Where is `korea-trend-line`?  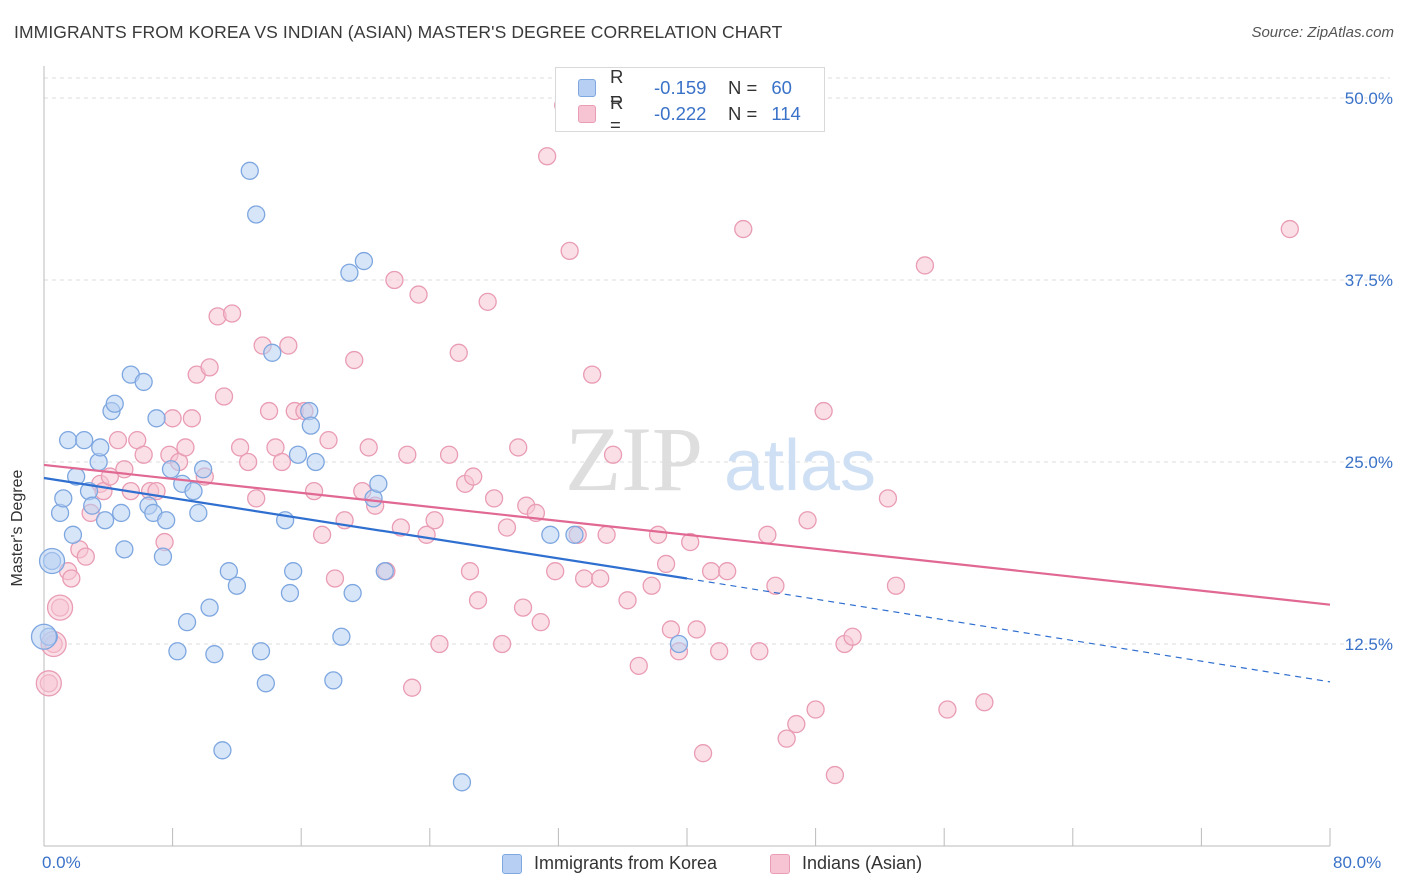 korea-trend-line is located at coordinates (365, 528).